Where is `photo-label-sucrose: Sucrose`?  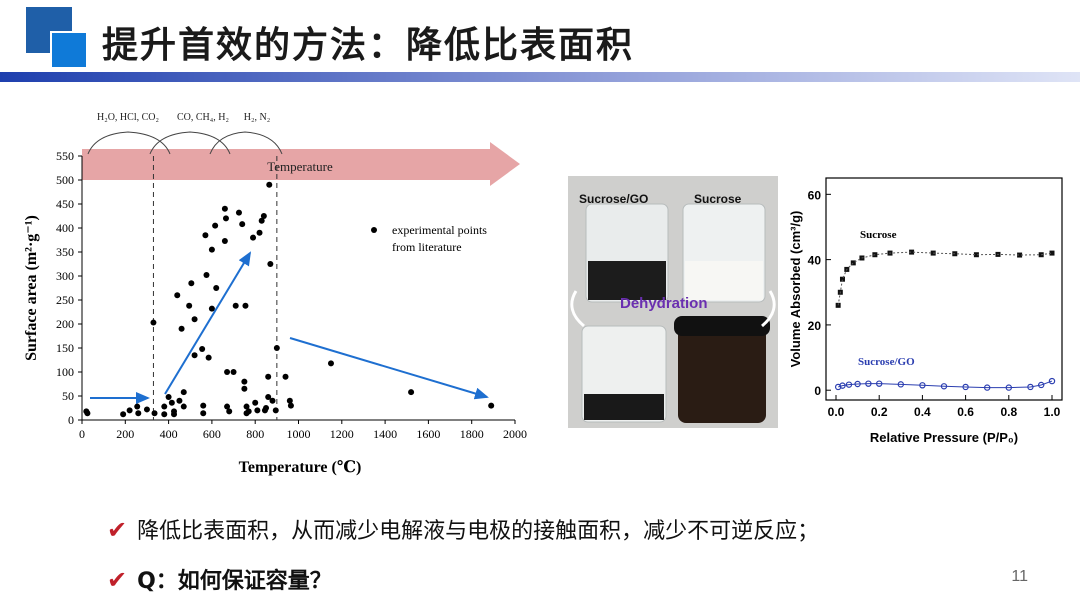
photo-label-sucrose: Sucrose is located at coordinates (718, 199).